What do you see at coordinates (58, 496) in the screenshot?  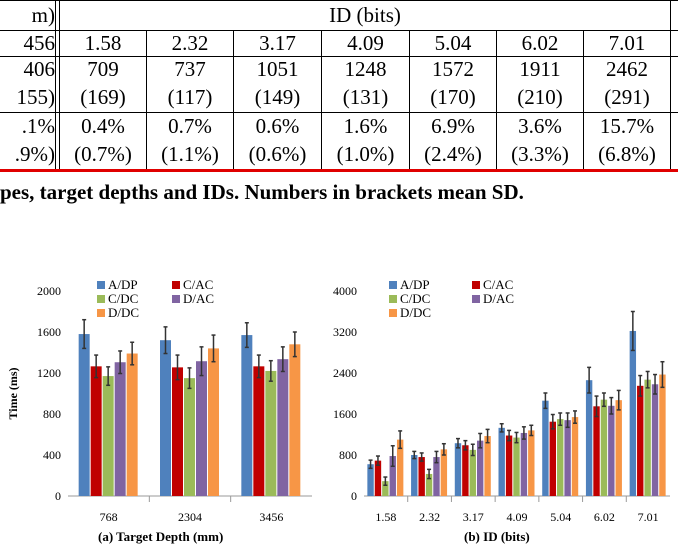 I see `y-tick-label: 0` at bounding box center [58, 496].